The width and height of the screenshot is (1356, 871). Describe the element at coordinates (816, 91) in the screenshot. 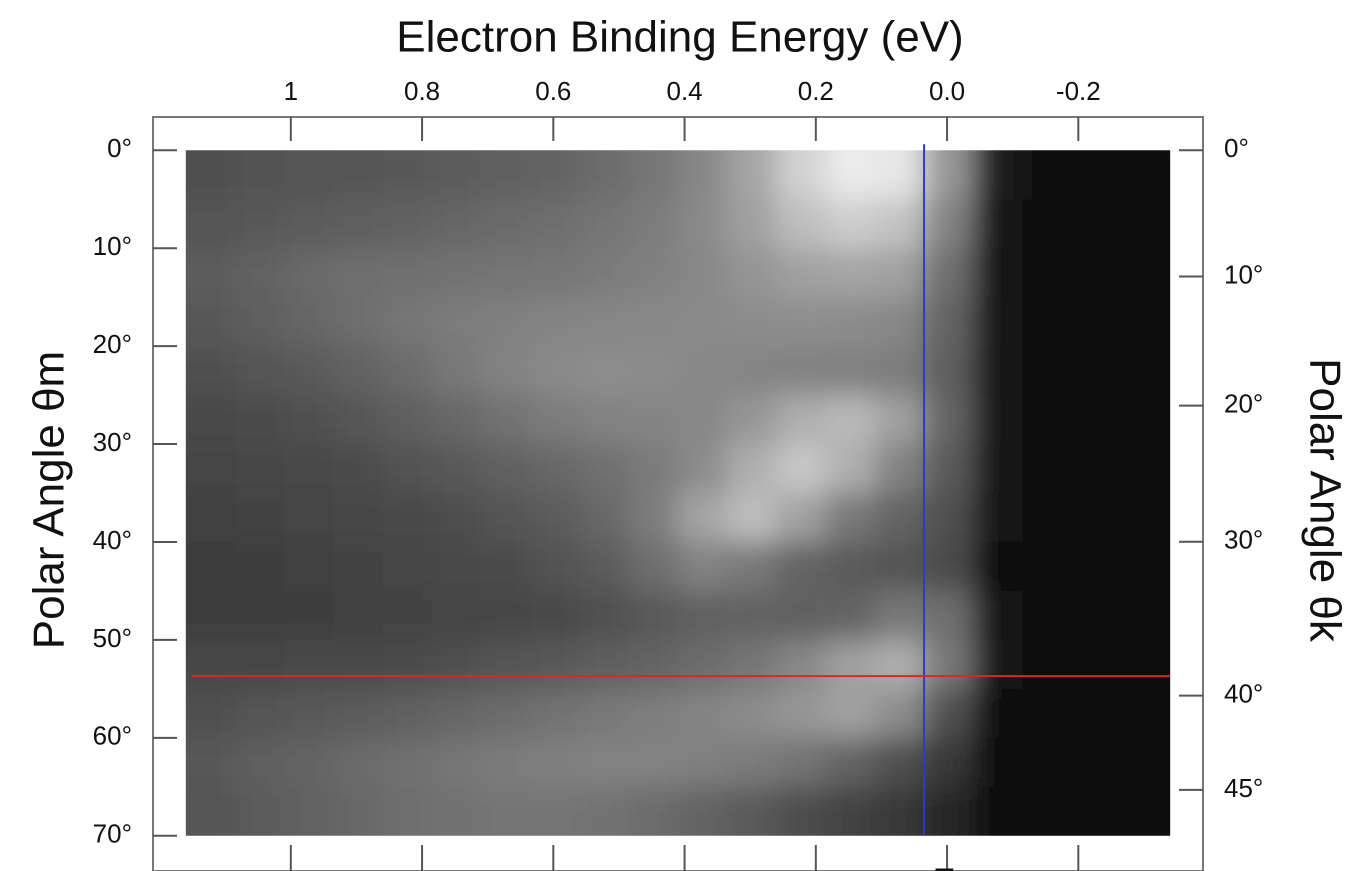

I see `x-tick-label: 0.2` at that location.